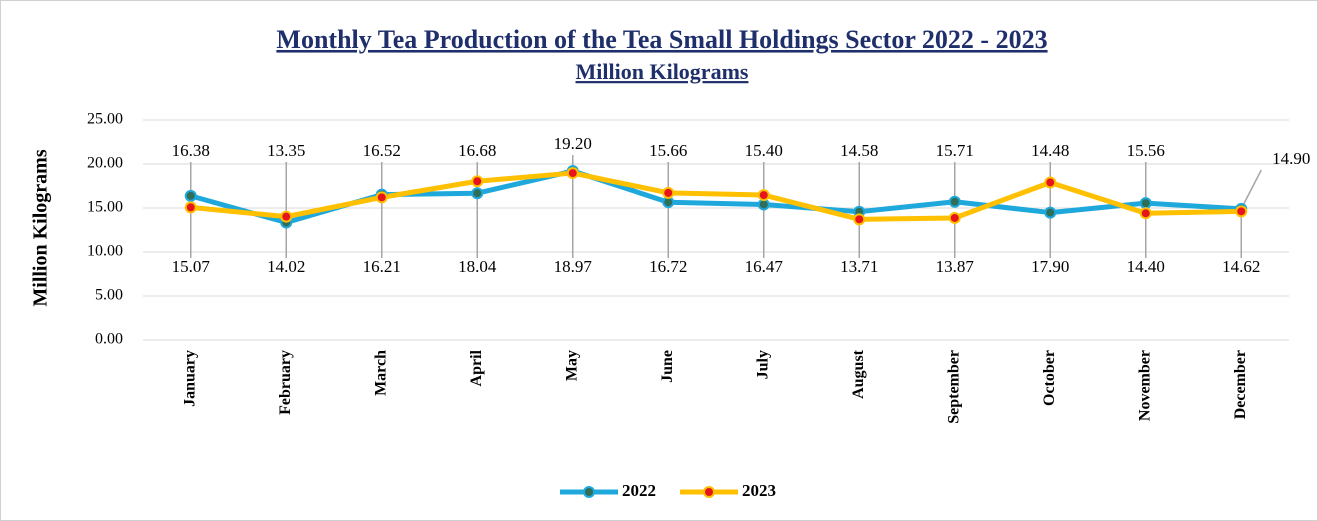 Image resolution: width=1318 pixels, height=521 pixels. What do you see at coordinates (668, 266) in the screenshot?
I see `data-label: 16.72` at bounding box center [668, 266].